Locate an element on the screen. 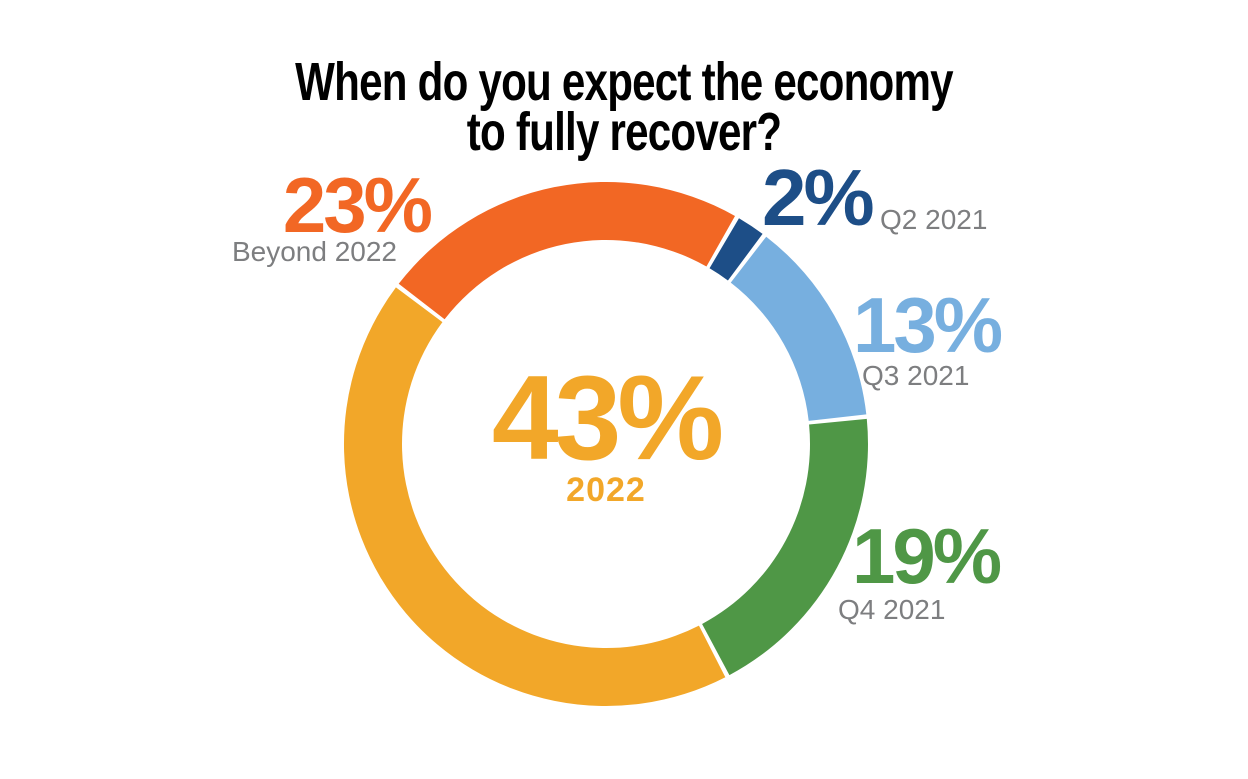  segment-pct-beyond-2022: 23% is located at coordinates (357, 205).